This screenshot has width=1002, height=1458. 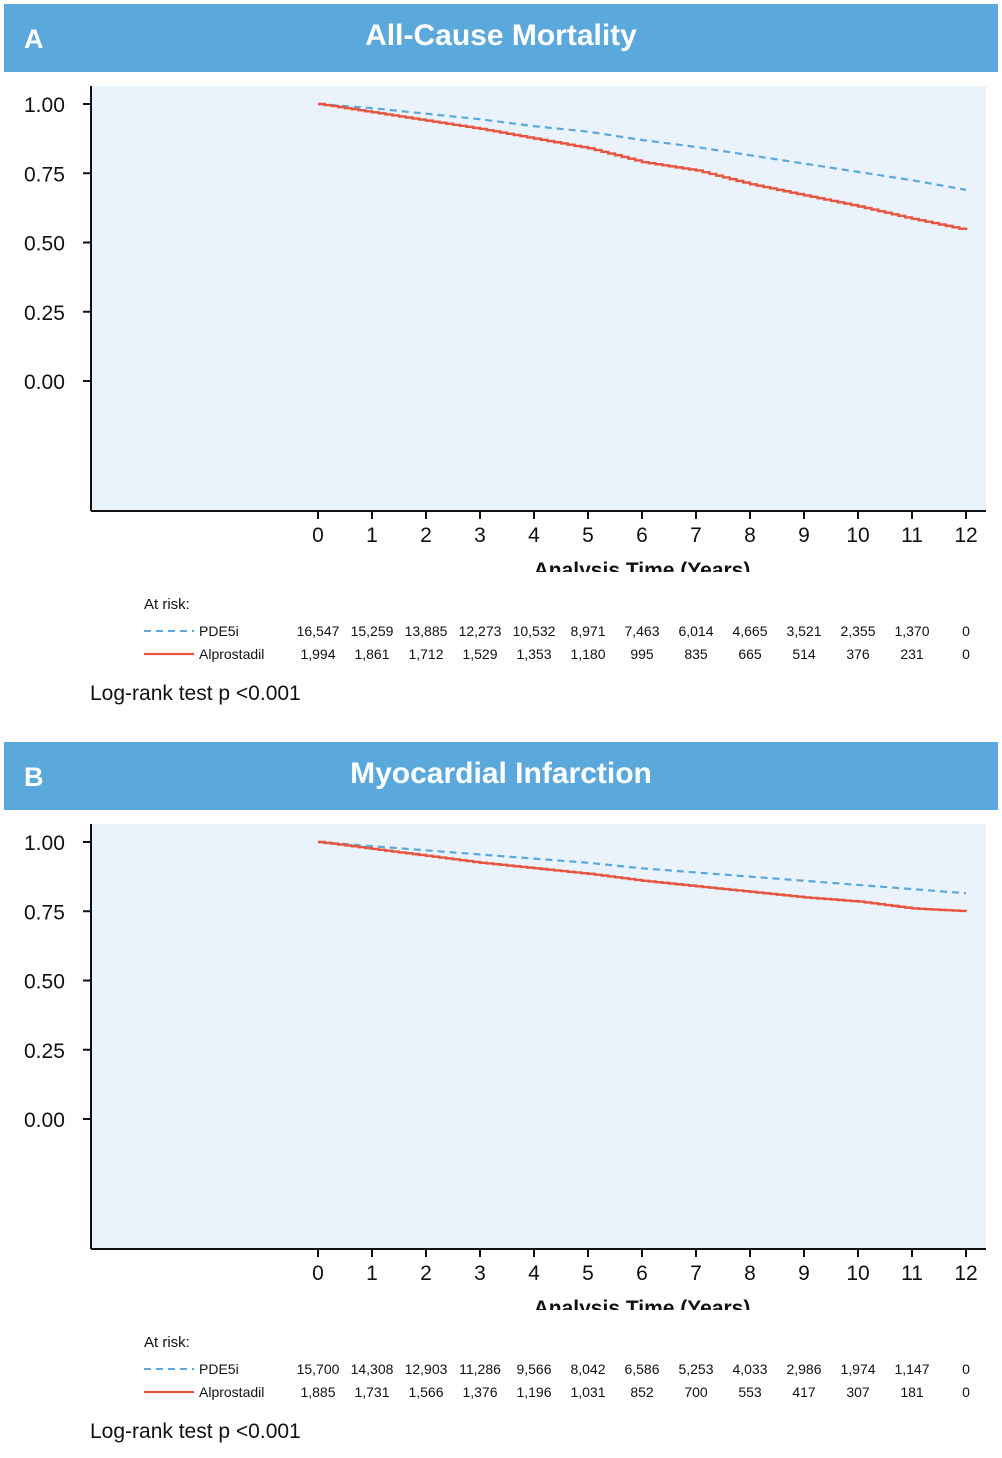 I want to click on panel-a-logrank-text: Log-rank test p <0.001, so click(x=195, y=693).